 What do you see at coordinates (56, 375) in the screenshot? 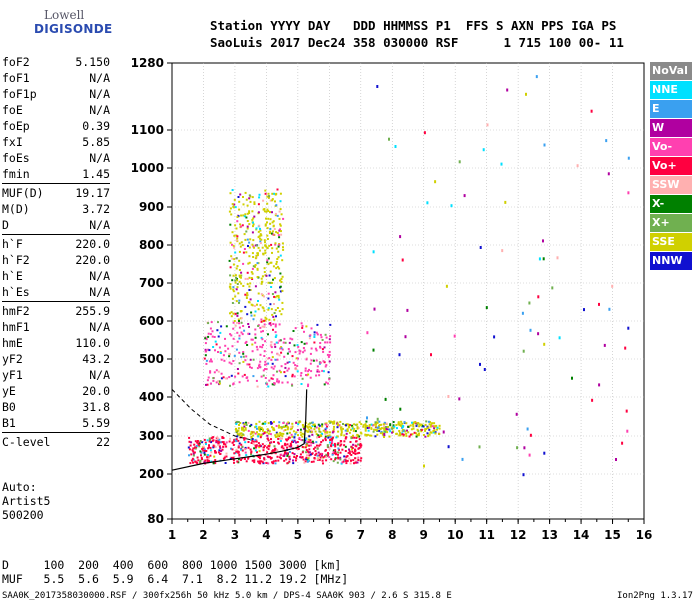
I see `param-row: yF1 N/A` at bounding box center [56, 375].